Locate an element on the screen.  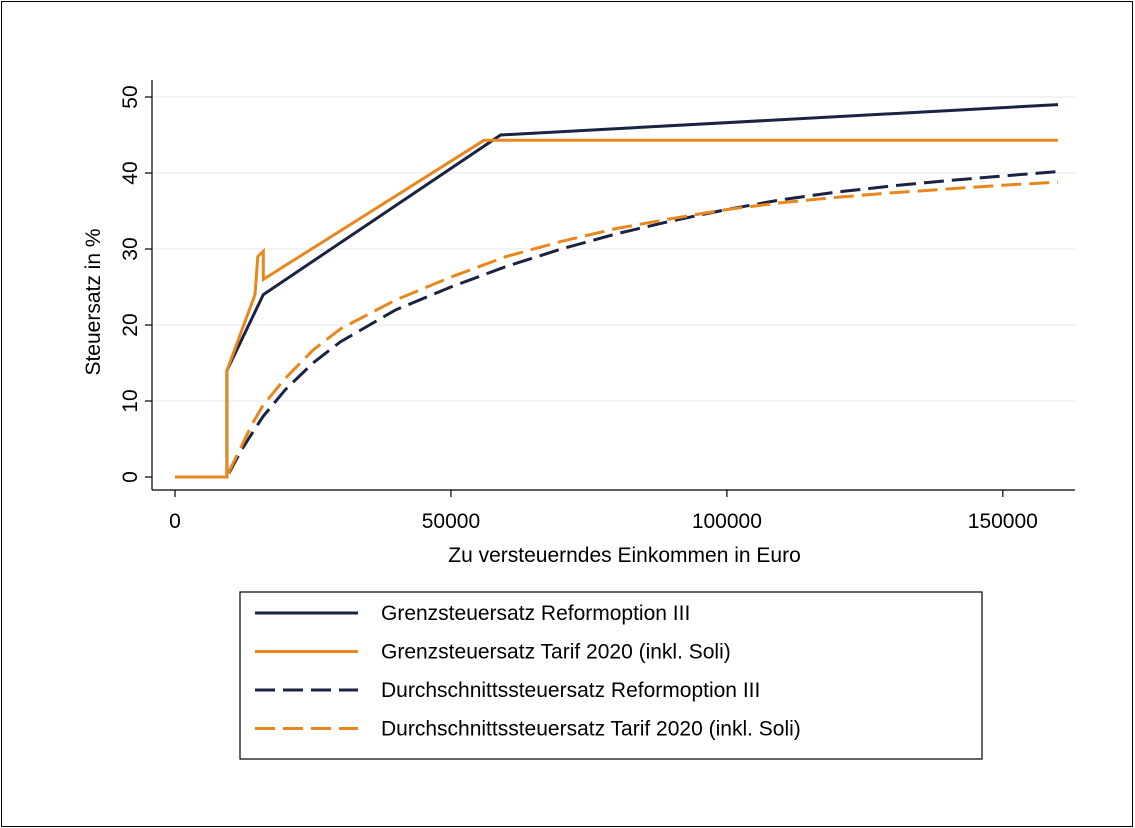
y-tick-label: 10 is located at coordinates (130, 400).